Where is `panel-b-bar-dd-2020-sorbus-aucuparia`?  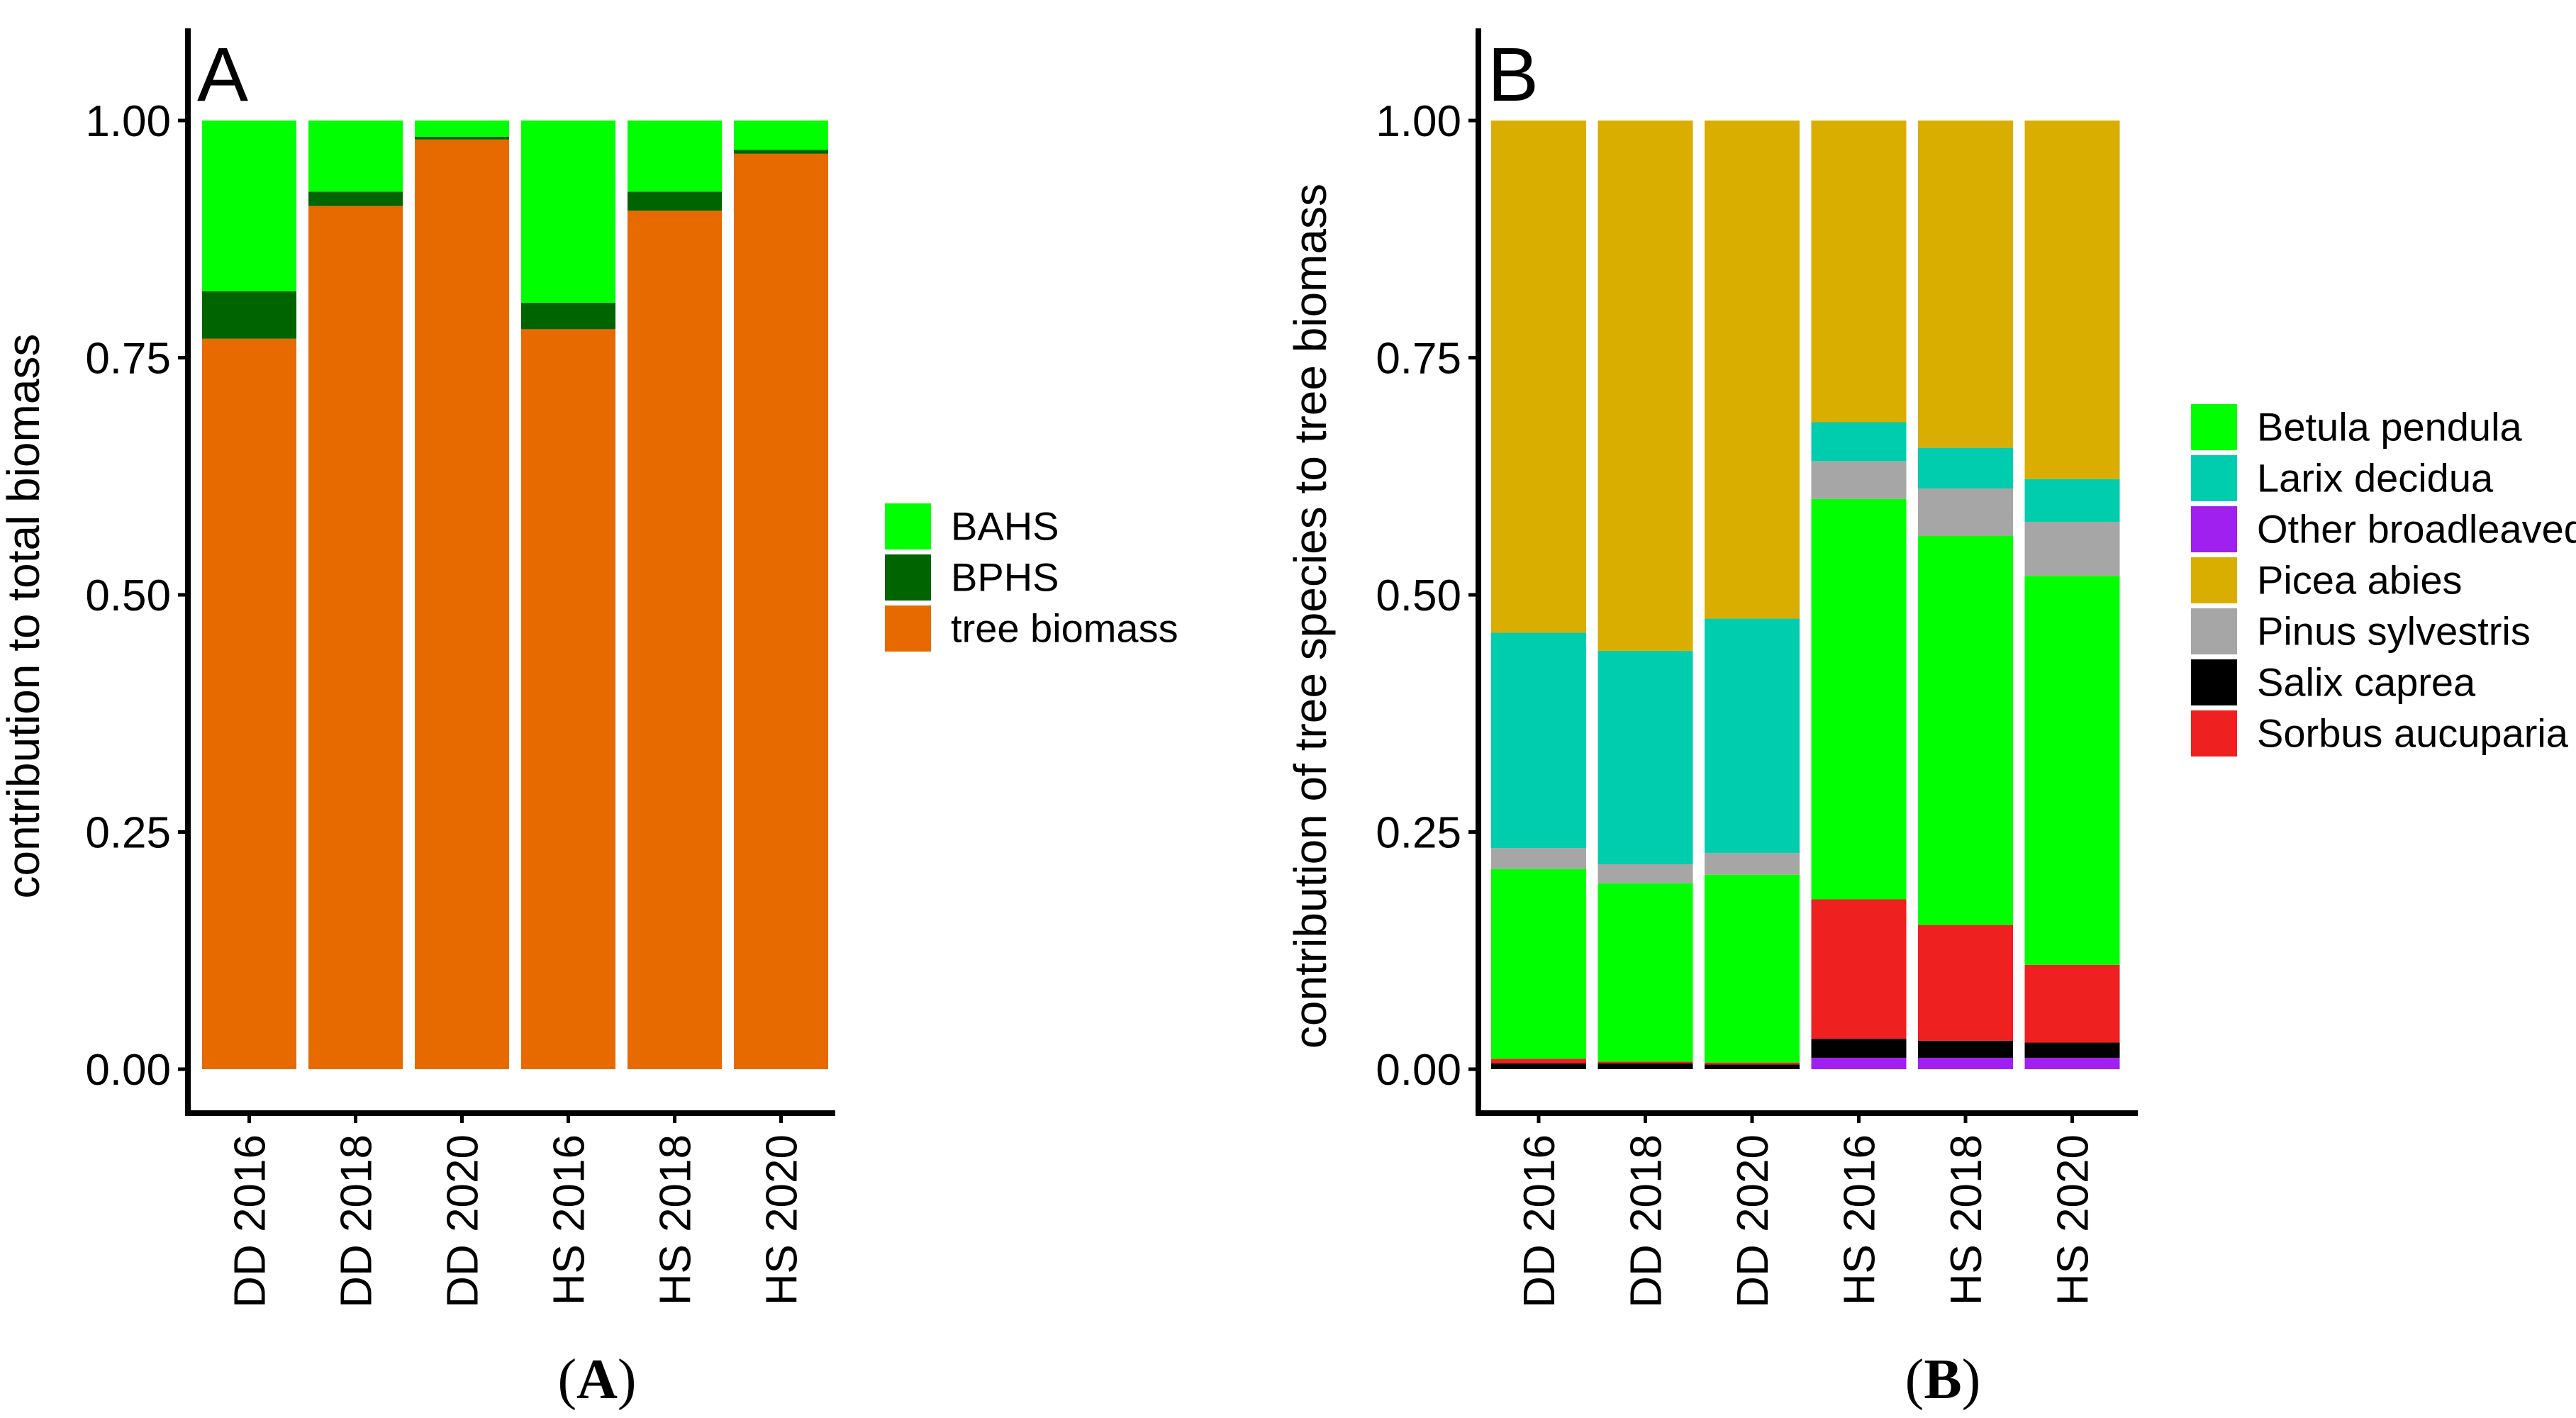
panel-b-bar-dd-2020-sorbus-aucuparia is located at coordinates (1753, 1063).